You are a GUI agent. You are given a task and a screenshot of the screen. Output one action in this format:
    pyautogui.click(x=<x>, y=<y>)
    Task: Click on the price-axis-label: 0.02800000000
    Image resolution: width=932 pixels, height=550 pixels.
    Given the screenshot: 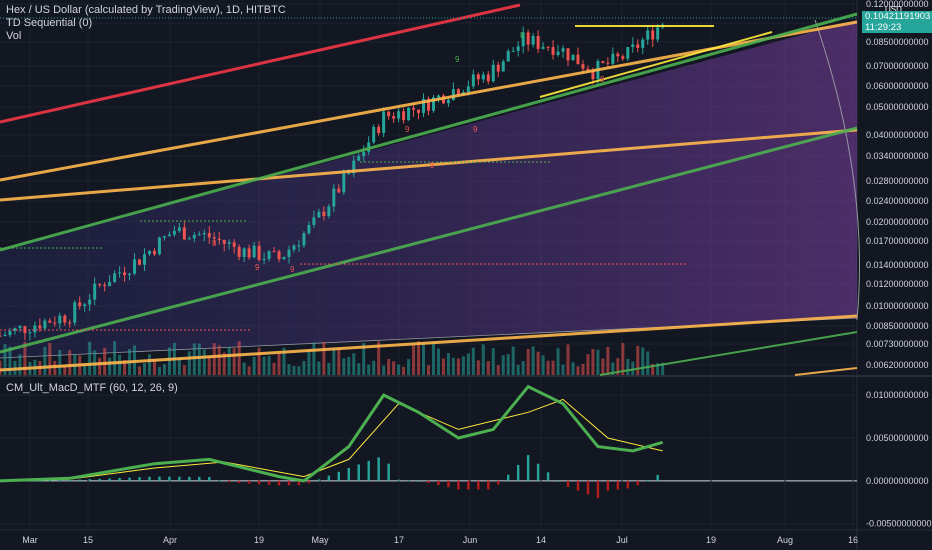 What is the action you would take?
    pyautogui.click(x=897, y=181)
    